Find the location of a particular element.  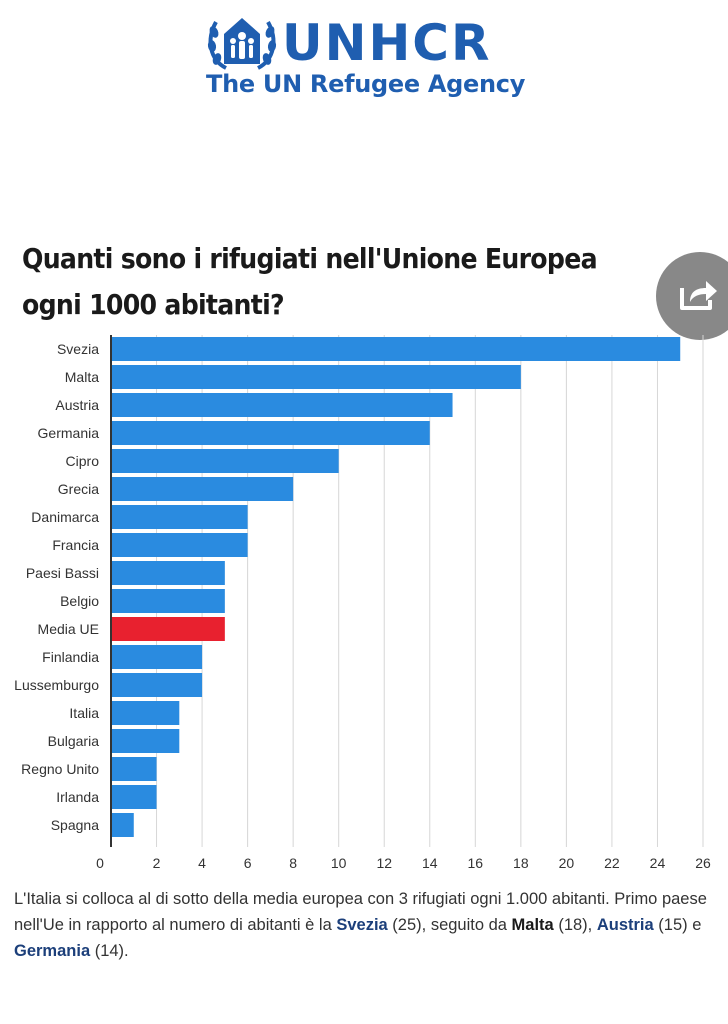

share-icon is located at coordinates (698, 295).